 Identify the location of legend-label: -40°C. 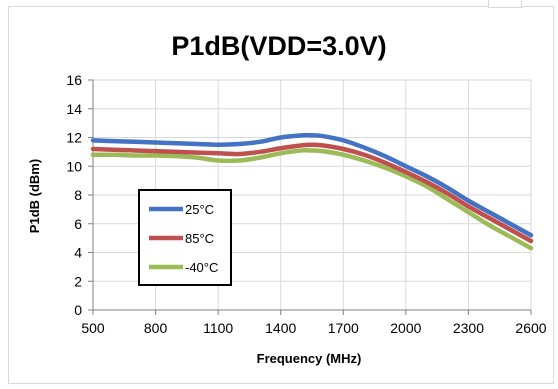
(201, 267).